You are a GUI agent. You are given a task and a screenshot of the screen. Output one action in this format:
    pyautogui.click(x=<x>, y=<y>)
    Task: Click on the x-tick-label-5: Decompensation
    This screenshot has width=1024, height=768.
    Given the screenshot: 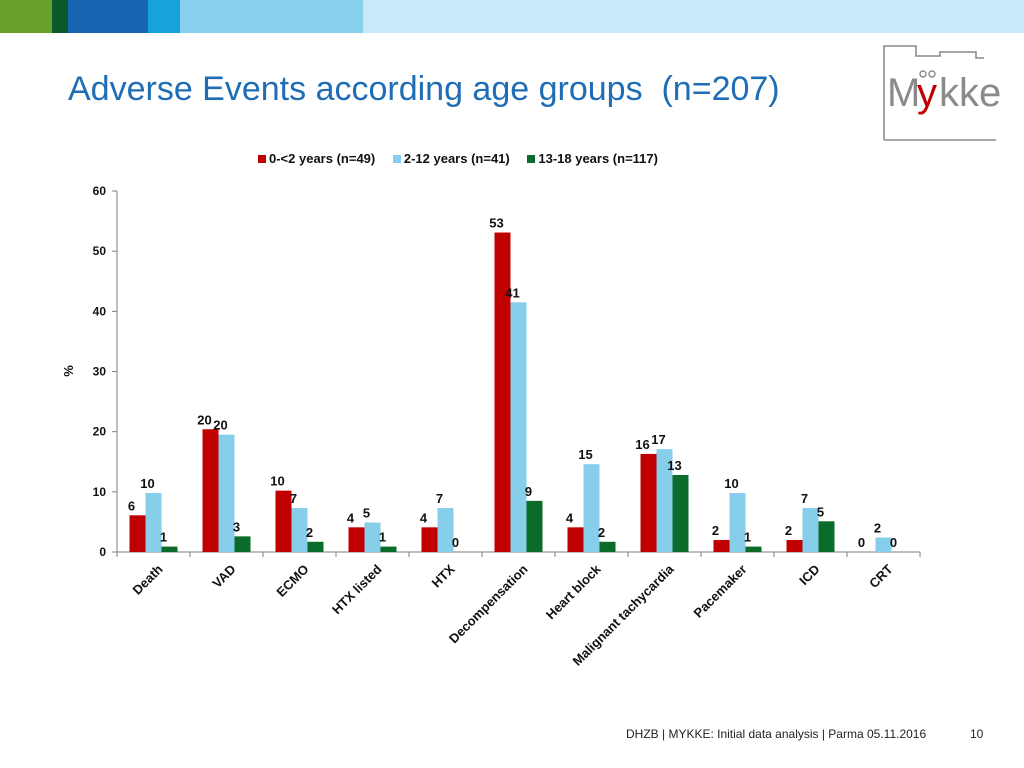 What is the action you would take?
    pyautogui.click(x=488, y=603)
    